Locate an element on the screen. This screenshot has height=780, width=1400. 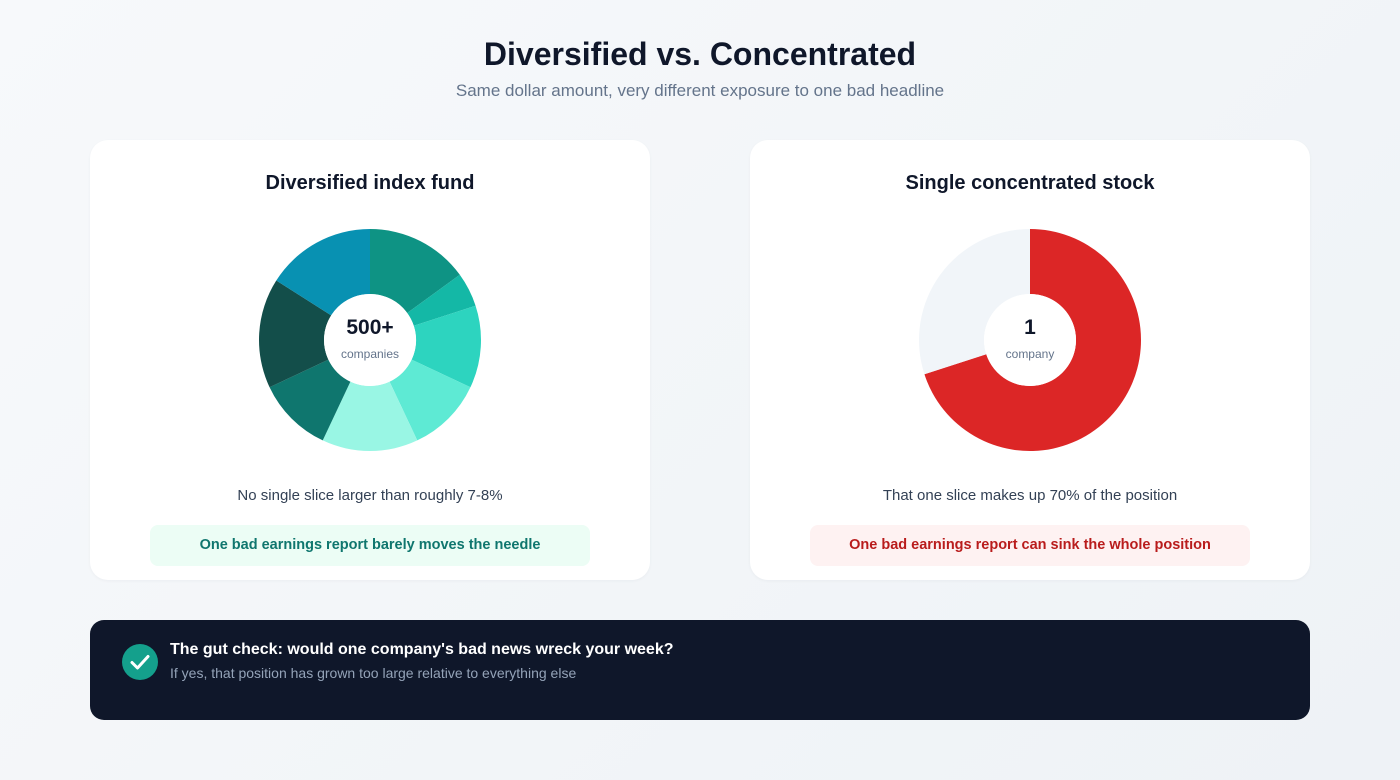
center-value: 500+ is located at coordinates (370, 327).